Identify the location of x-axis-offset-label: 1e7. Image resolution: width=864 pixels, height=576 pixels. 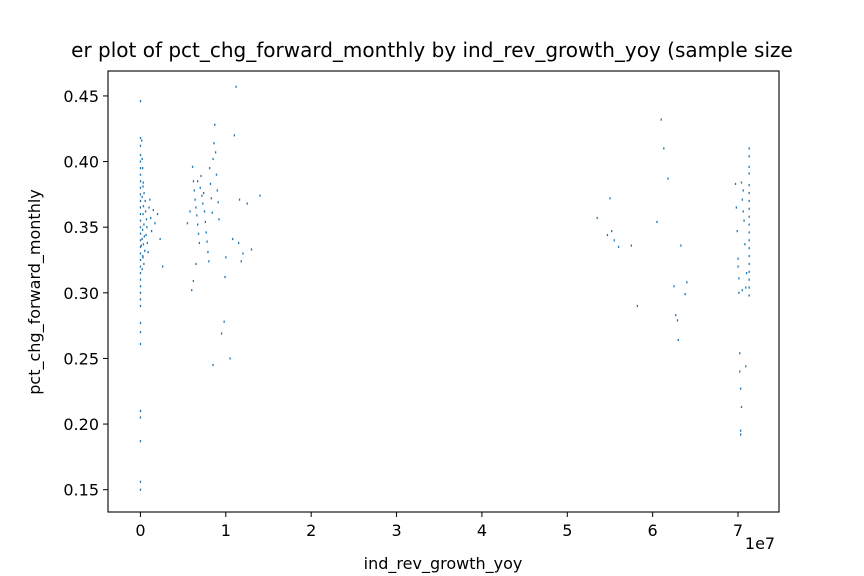
(760, 543).